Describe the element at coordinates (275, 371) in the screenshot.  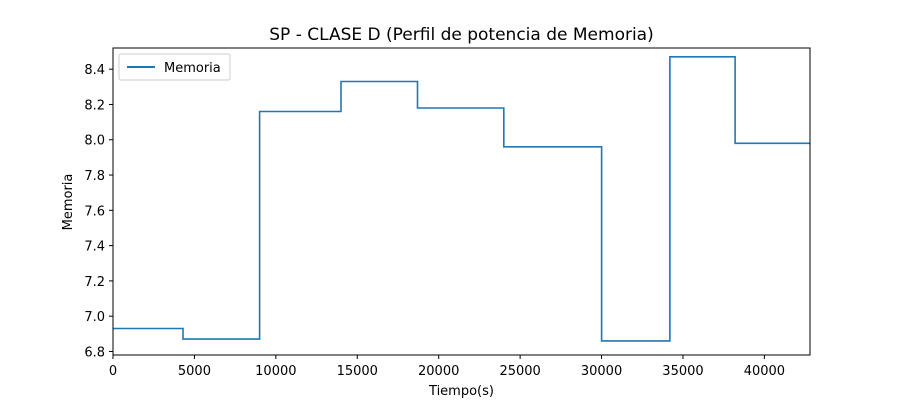
I see `x-tick-label: 10000` at that location.